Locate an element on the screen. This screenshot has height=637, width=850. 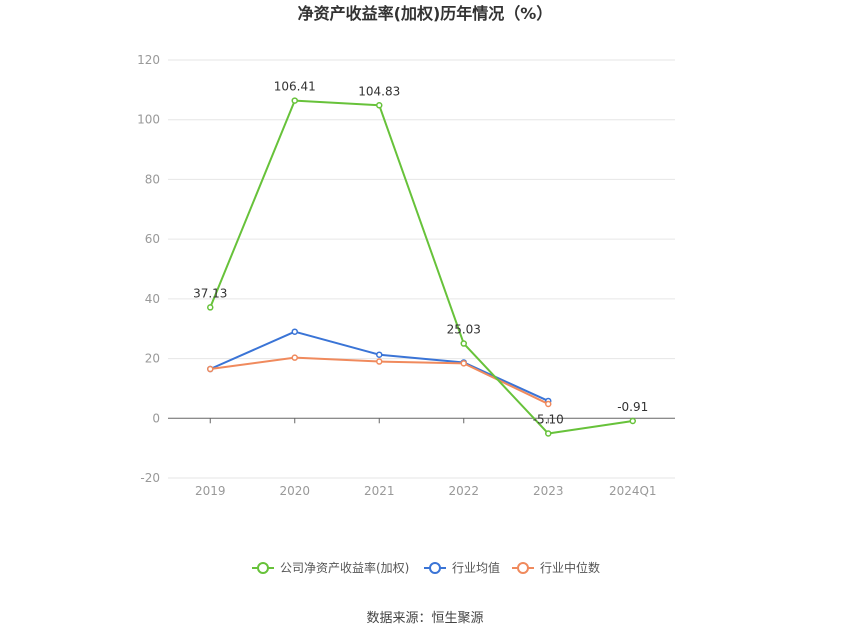
x-tick-label: 2023 is located at coordinates (548, 491).